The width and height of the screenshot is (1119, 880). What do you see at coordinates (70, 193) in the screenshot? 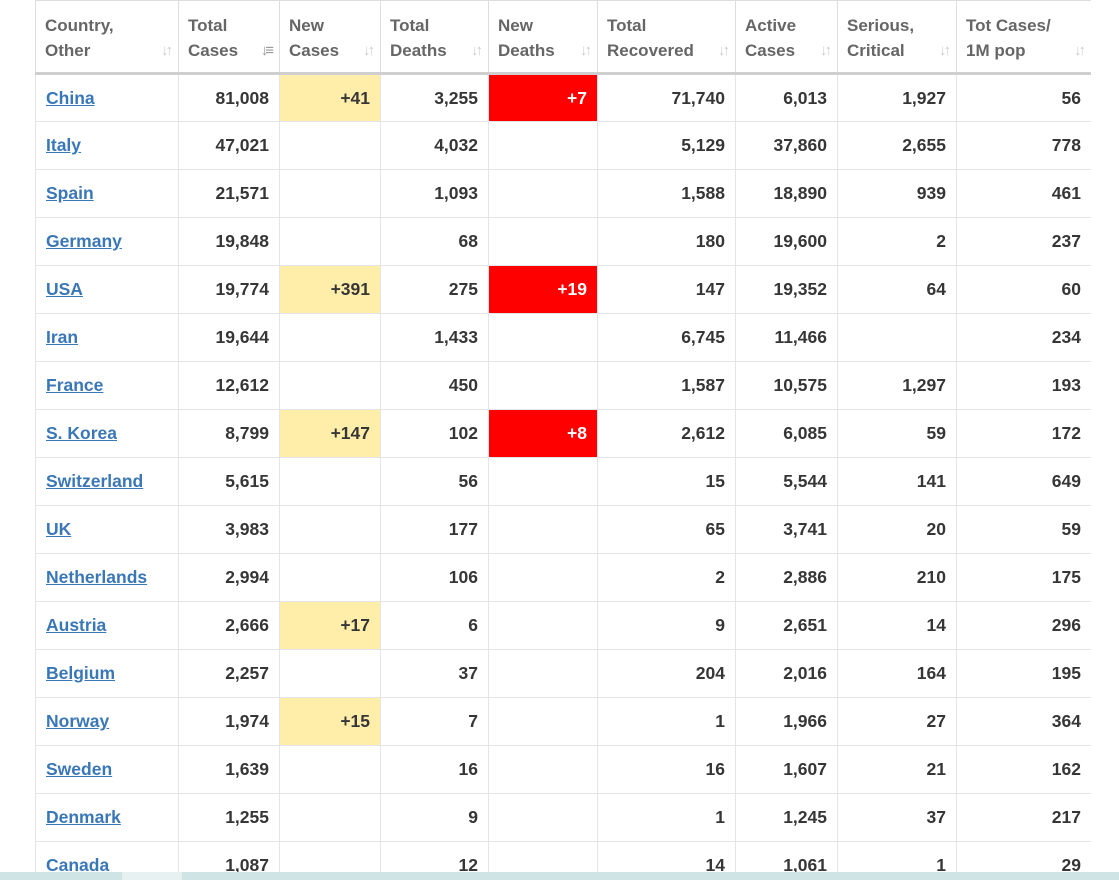
I see `country-link: Spain` at bounding box center [70, 193].